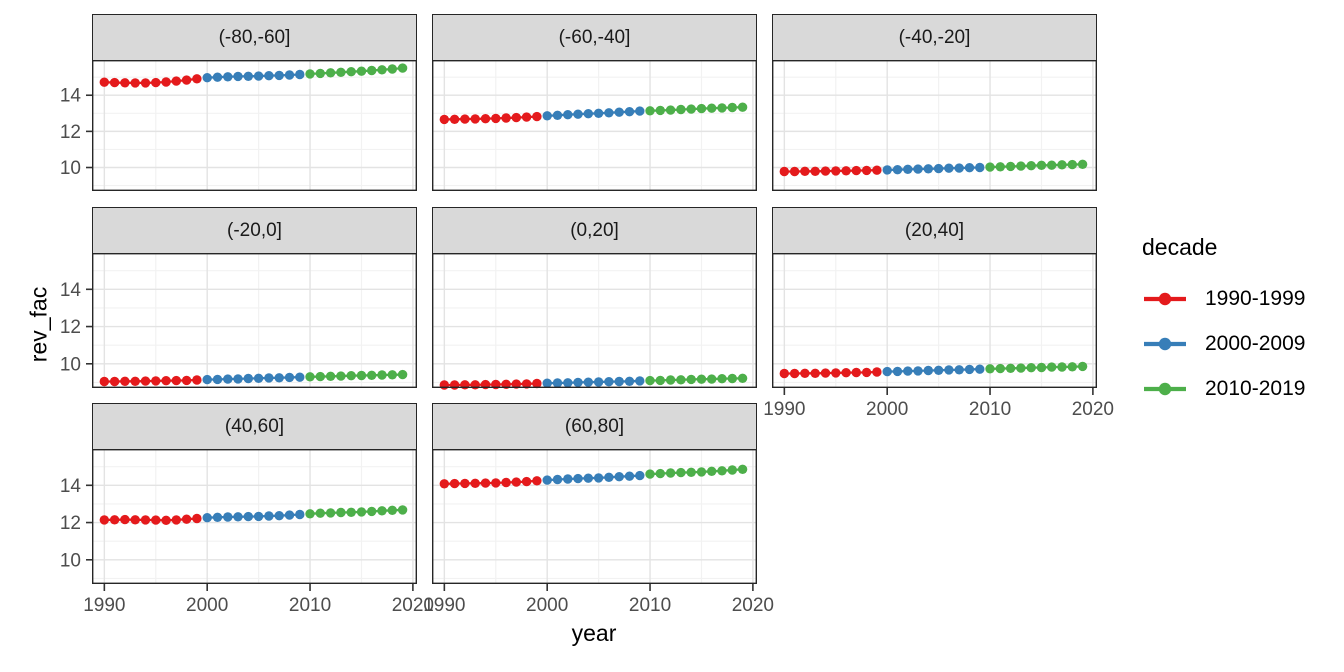 Image resolution: width=1344 pixels, height=672 pixels. Describe the element at coordinates (1223, 299) in the screenshot. I see `legend-item: 1990-1999` at that location.